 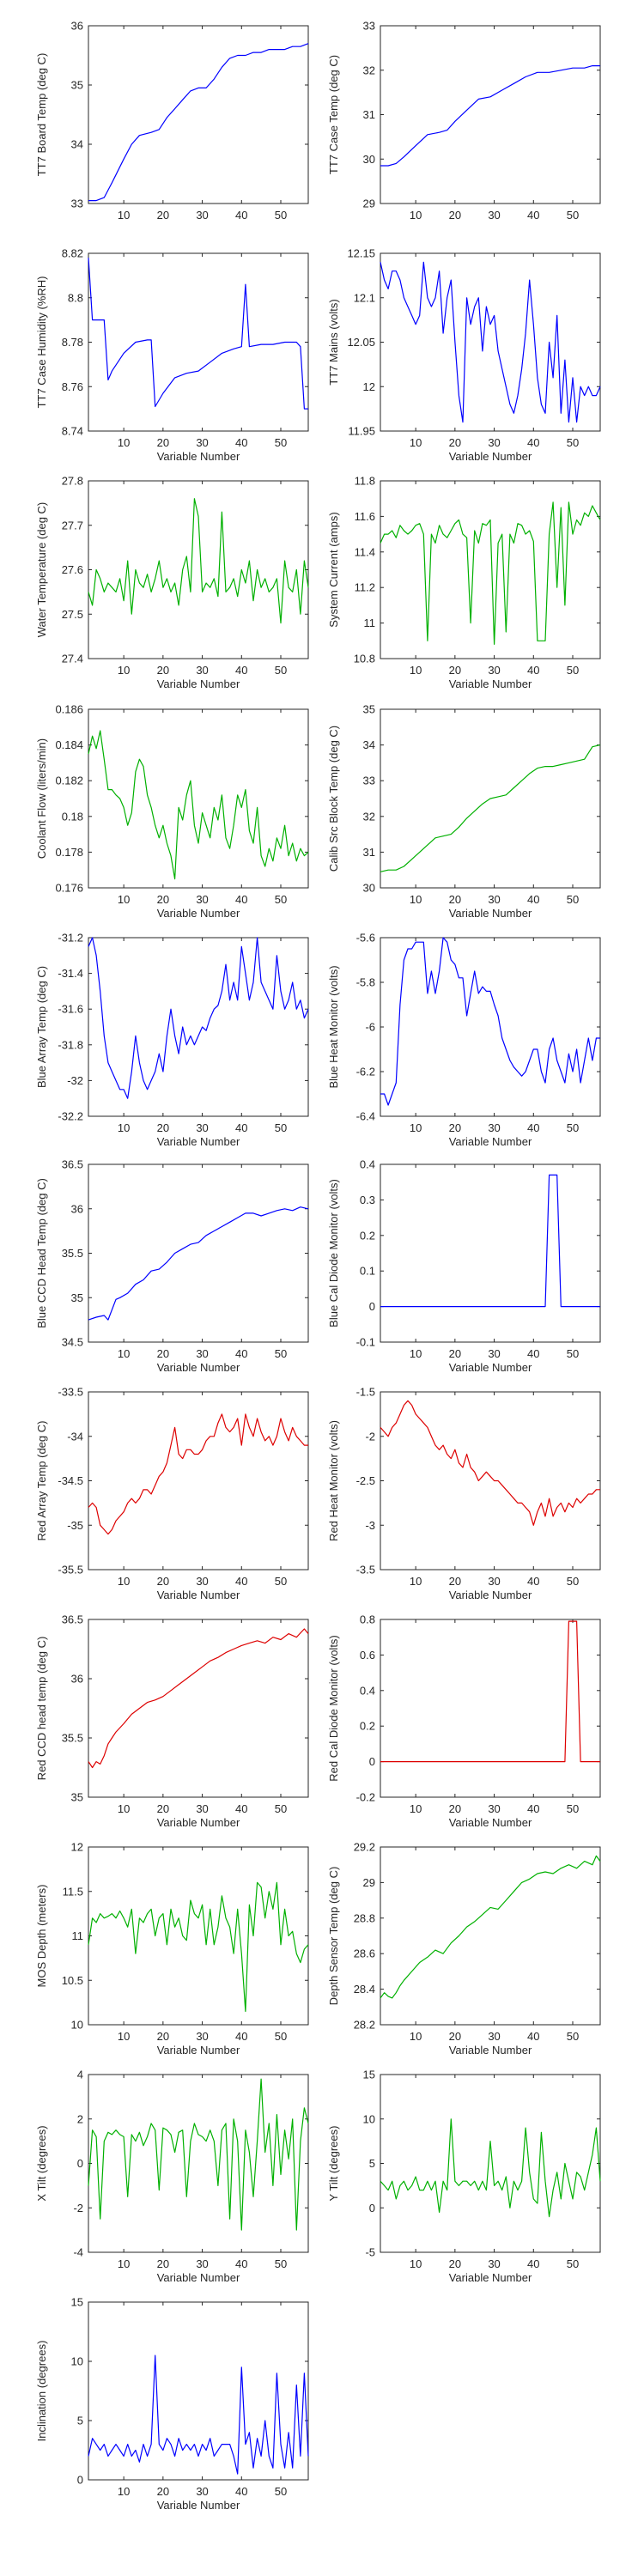 What do you see at coordinates (72, 481) in the screenshot?
I see `y-tick-label: 27.8` at bounding box center [72, 481].